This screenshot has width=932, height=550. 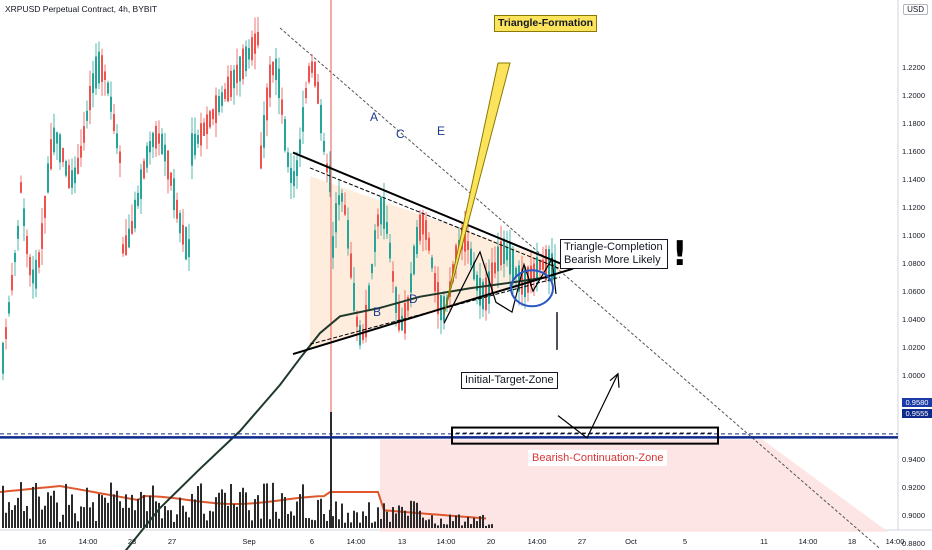 I want to click on x-tick-label-10: 14:00, so click(x=537, y=541).